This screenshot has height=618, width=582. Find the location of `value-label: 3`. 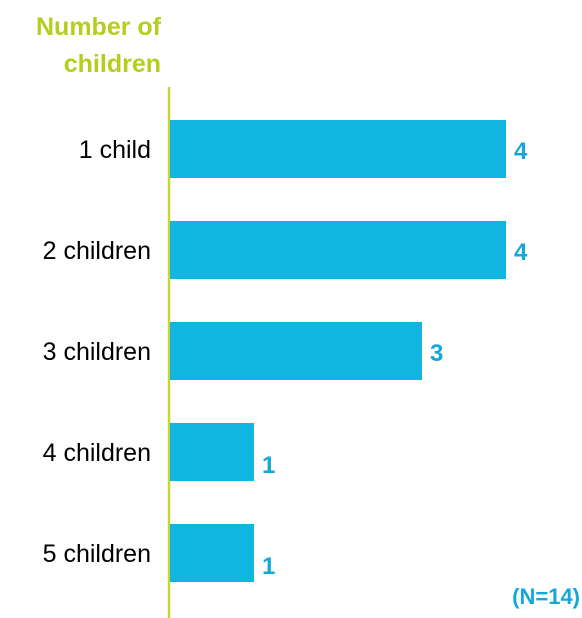

value-label: 3 is located at coordinates (436, 353).